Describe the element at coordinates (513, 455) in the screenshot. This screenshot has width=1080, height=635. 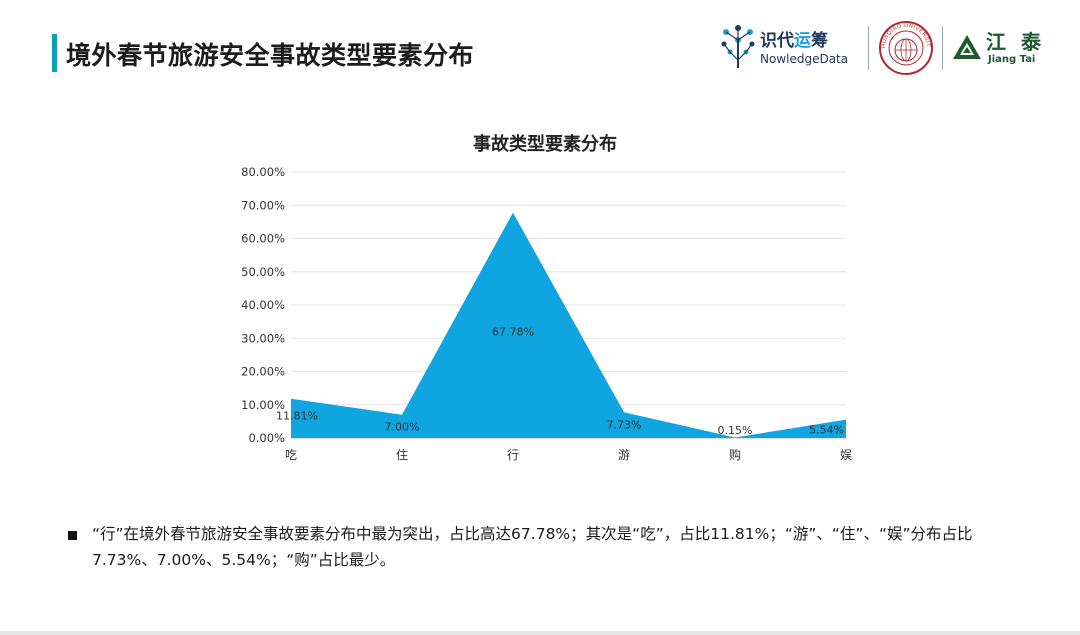
I see `x-tick-label: 行` at that location.